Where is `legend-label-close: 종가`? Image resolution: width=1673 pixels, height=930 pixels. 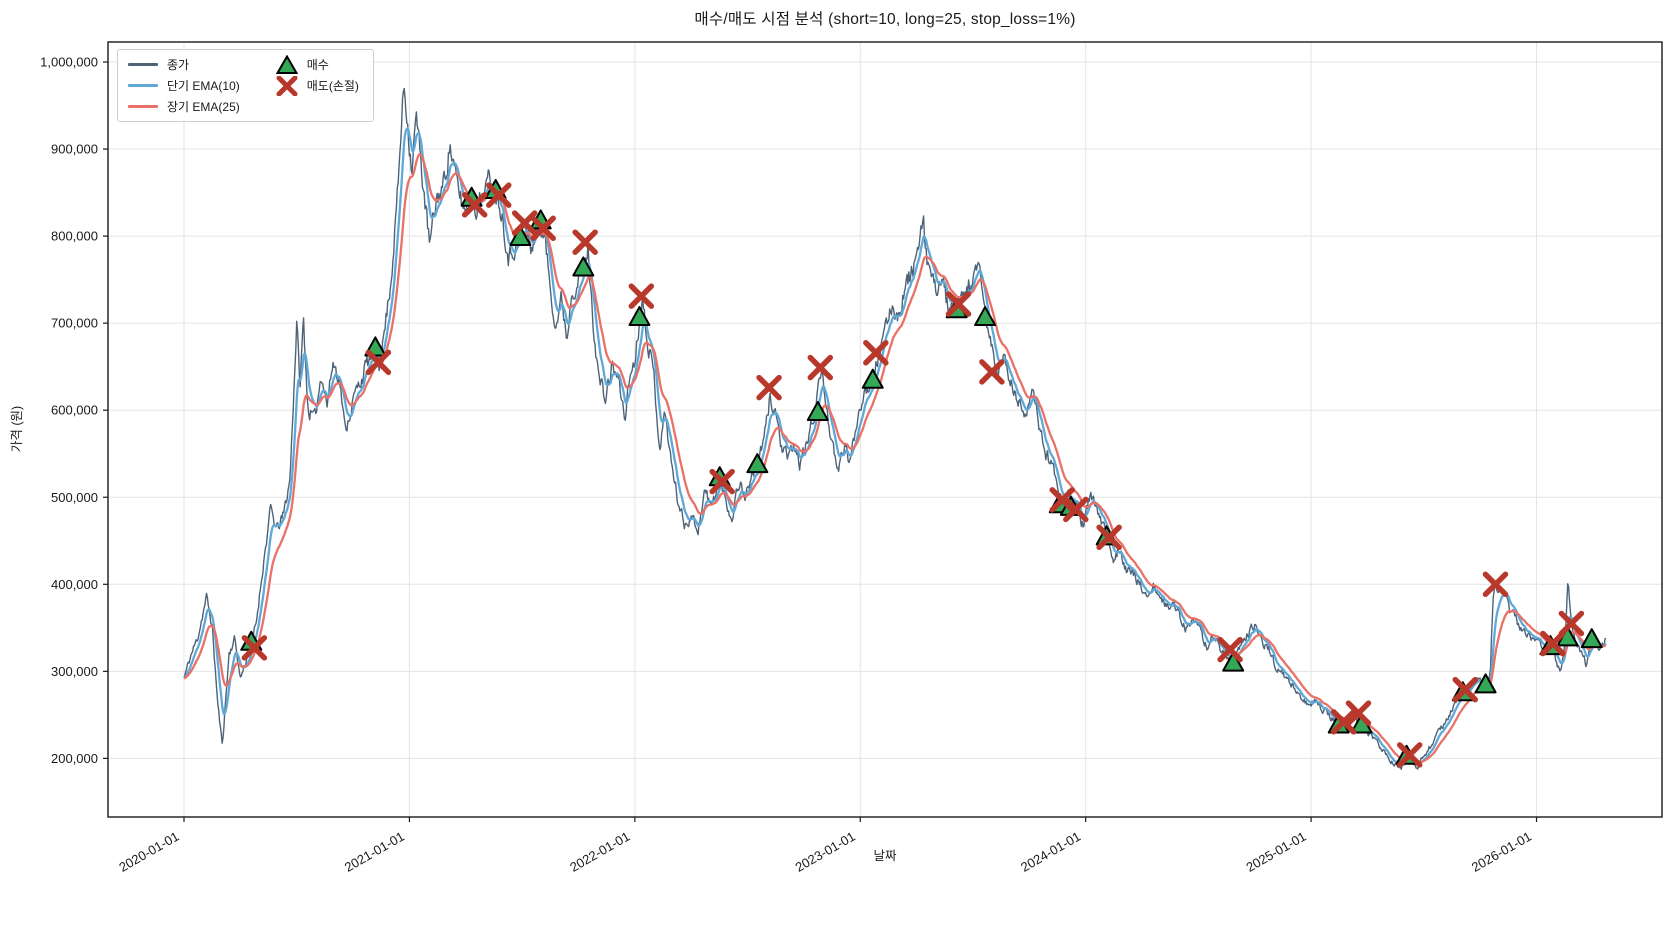
legend-label-close: 종가 is located at coordinates (178, 65).